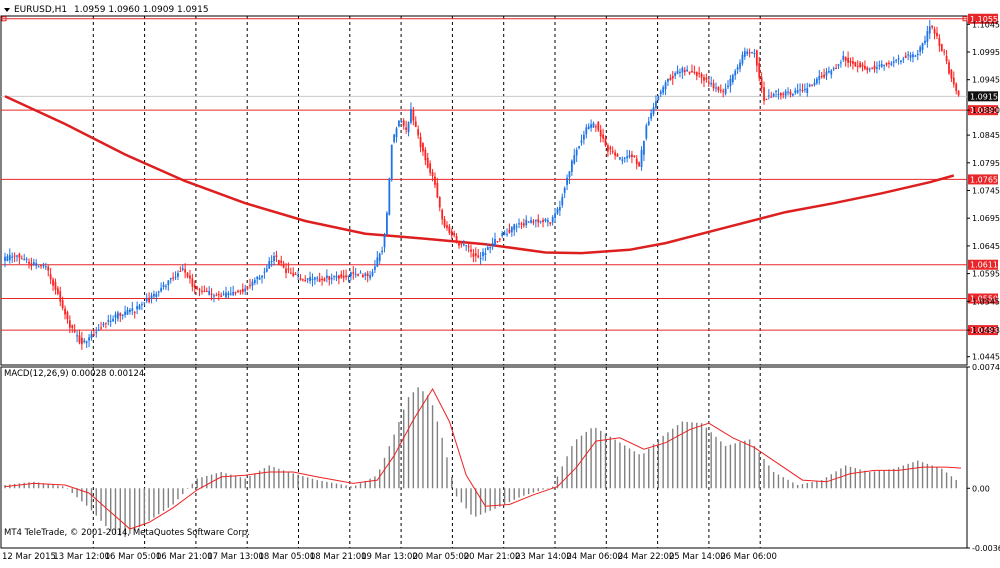  I want to click on level-price-label: 1.0890, so click(984, 110).